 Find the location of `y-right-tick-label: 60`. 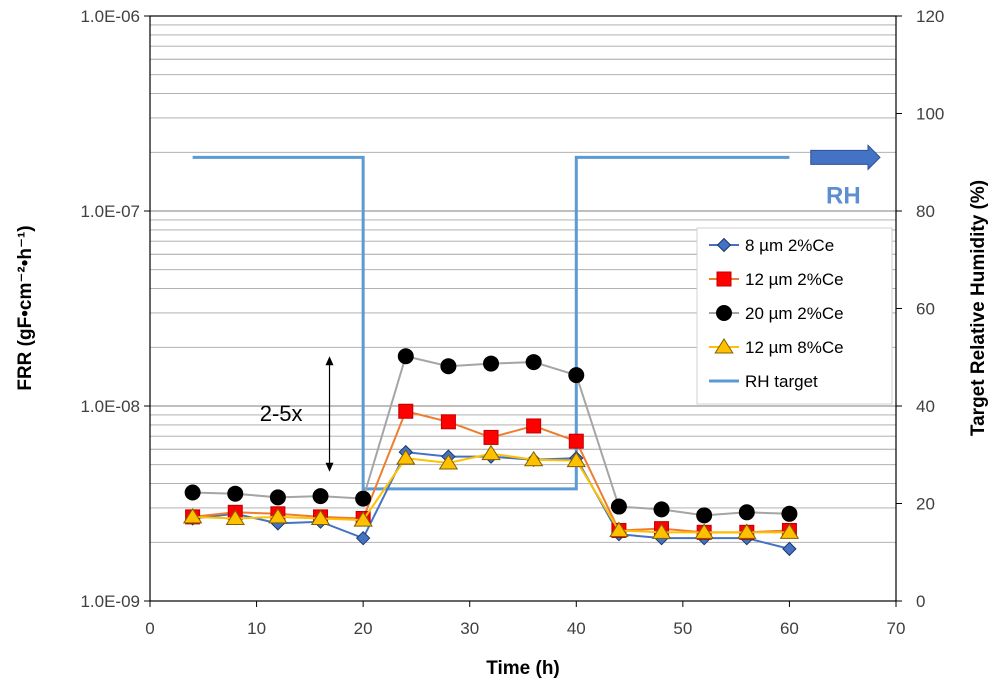

y-right-tick-label: 60 is located at coordinates (925, 309).